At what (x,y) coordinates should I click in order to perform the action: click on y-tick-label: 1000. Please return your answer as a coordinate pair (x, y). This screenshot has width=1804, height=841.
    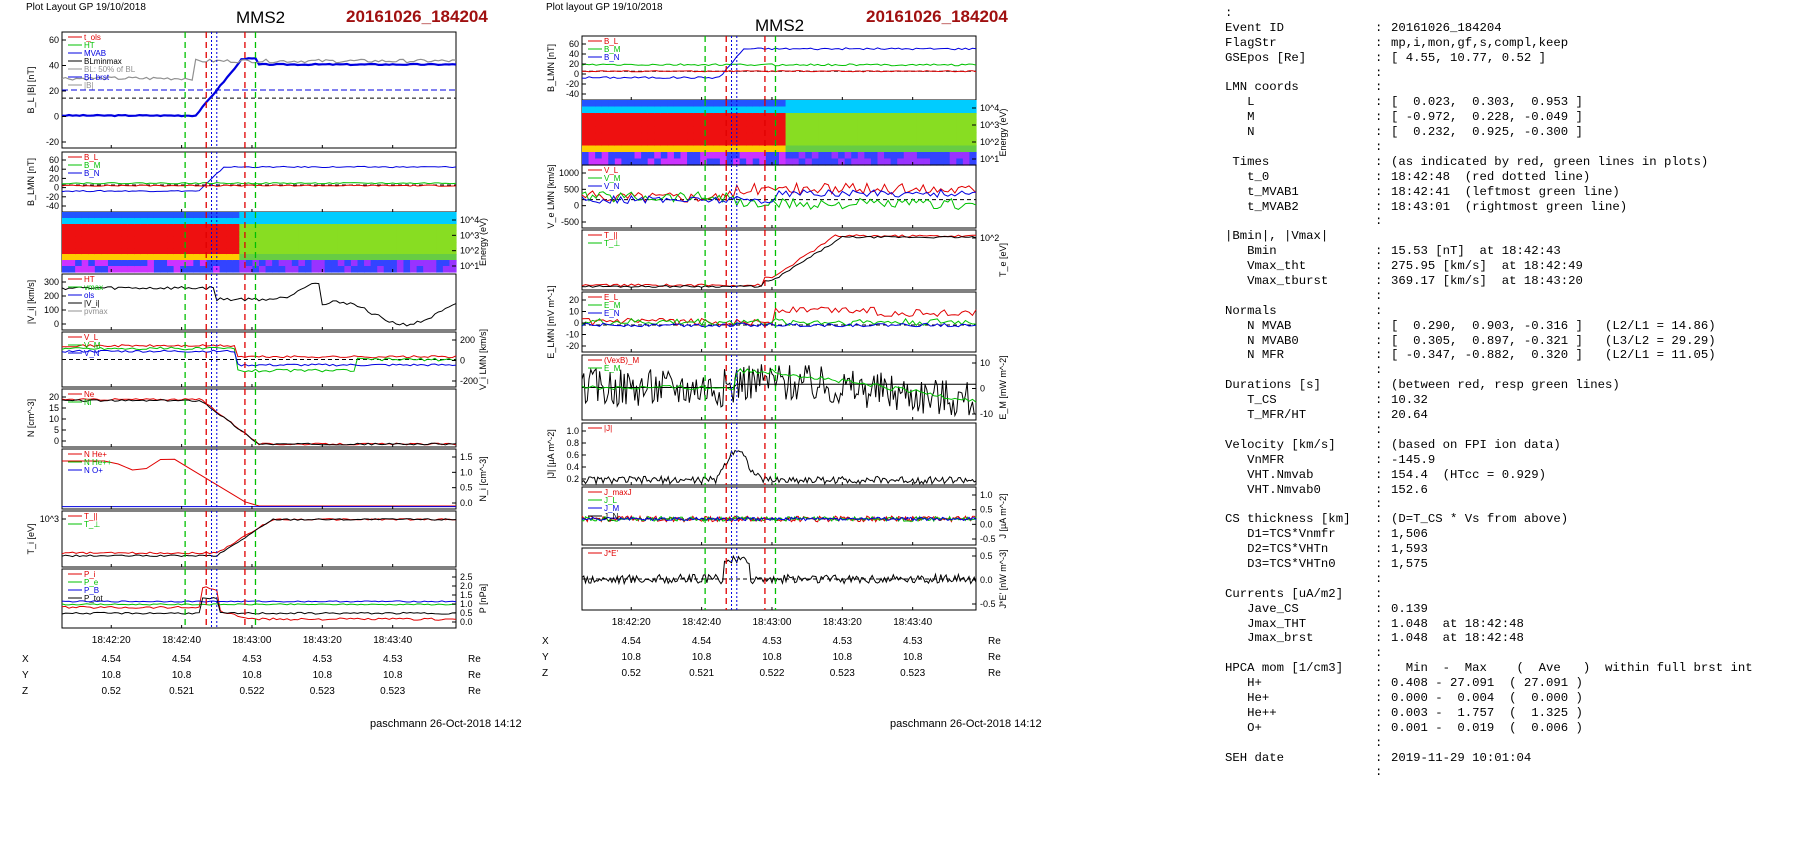
    Looking at the image, I should click on (569, 173).